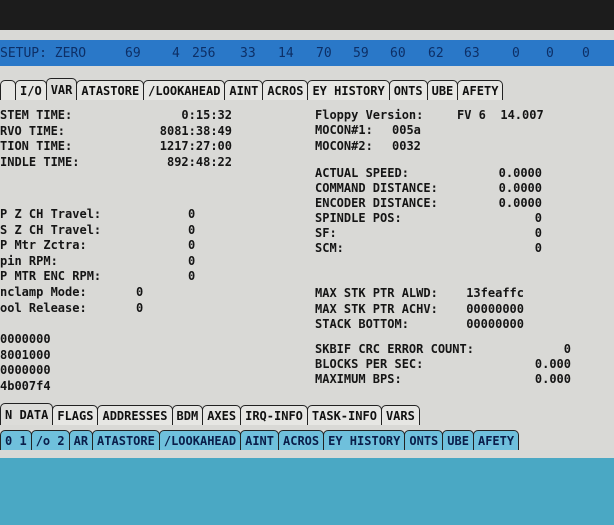  What do you see at coordinates (81, 440) in the screenshot?
I see `tab-ar: AR` at bounding box center [81, 440].